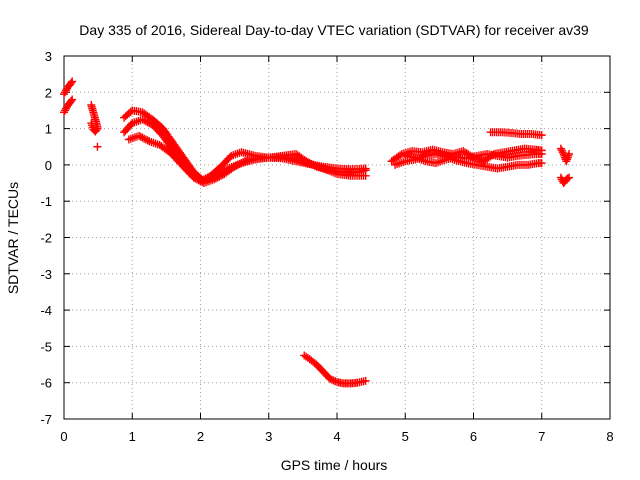 Image resolution: width=640 pixels, height=480 pixels. Describe the element at coordinates (609, 436) in the screenshot. I see `x-tick-label: 8` at that location.